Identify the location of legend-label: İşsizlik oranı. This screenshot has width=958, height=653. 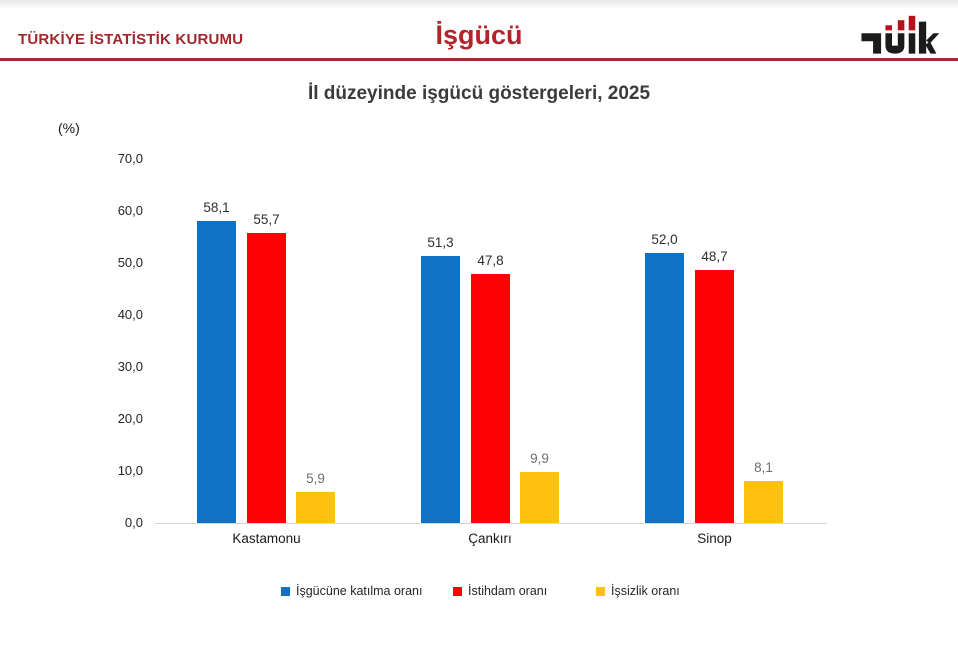
(645, 591).